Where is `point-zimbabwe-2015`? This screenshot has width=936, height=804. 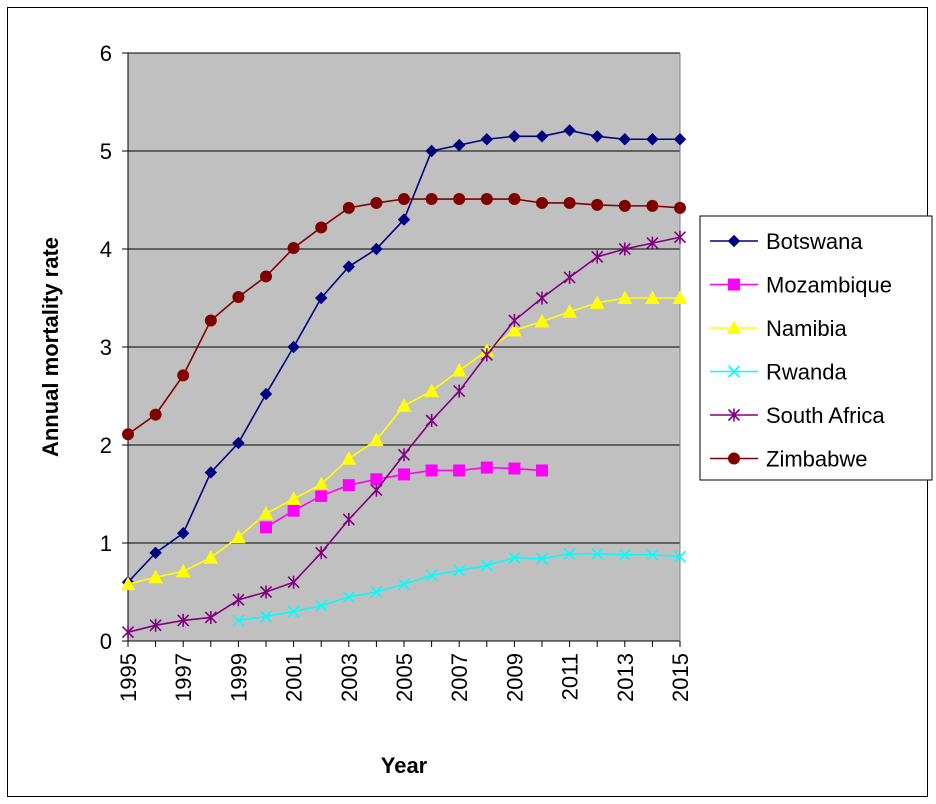 point-zimbabwe-2015 is located at coordinates (680, 207).